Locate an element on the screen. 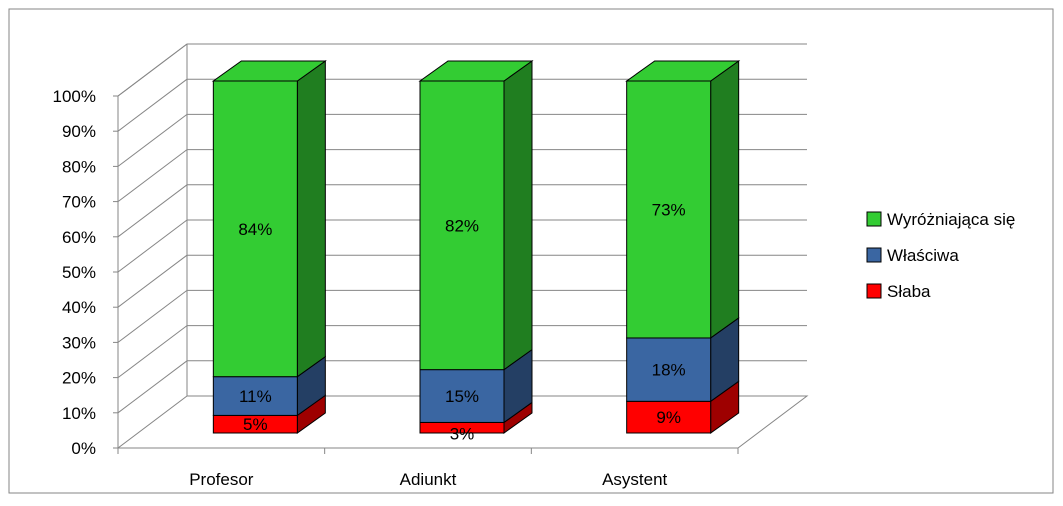 The height and width of the screenshot is (506, 1063). x-tick-labels: Profesor Adiunkt Asystent is located at coordinates (428, 479).